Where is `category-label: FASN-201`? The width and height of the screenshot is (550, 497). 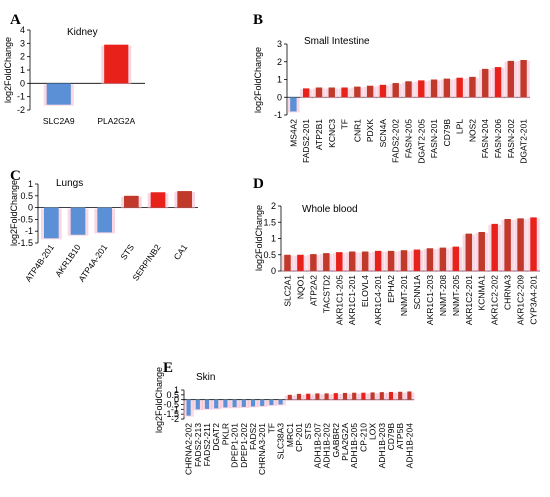
category-label: FASN-201 is located at coordinates (434, 138).